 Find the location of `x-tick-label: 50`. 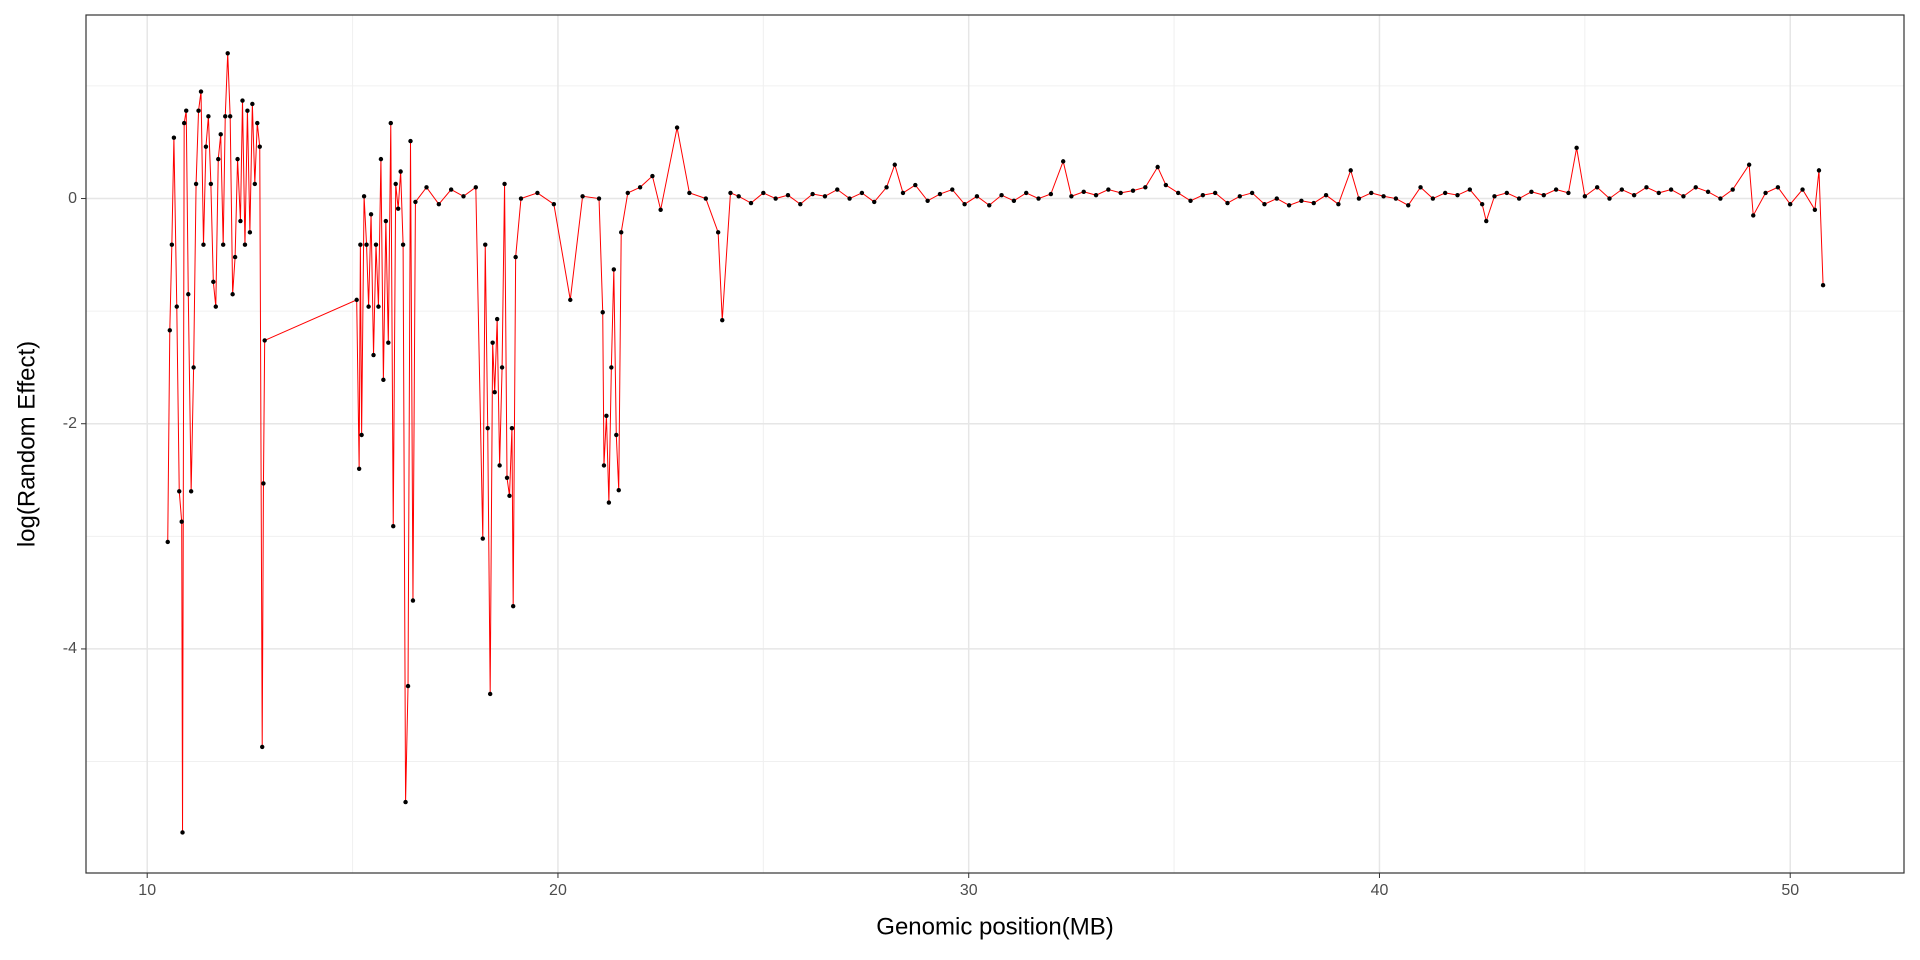

x-tick-label: 50 is located at coordinates (1790, 890).